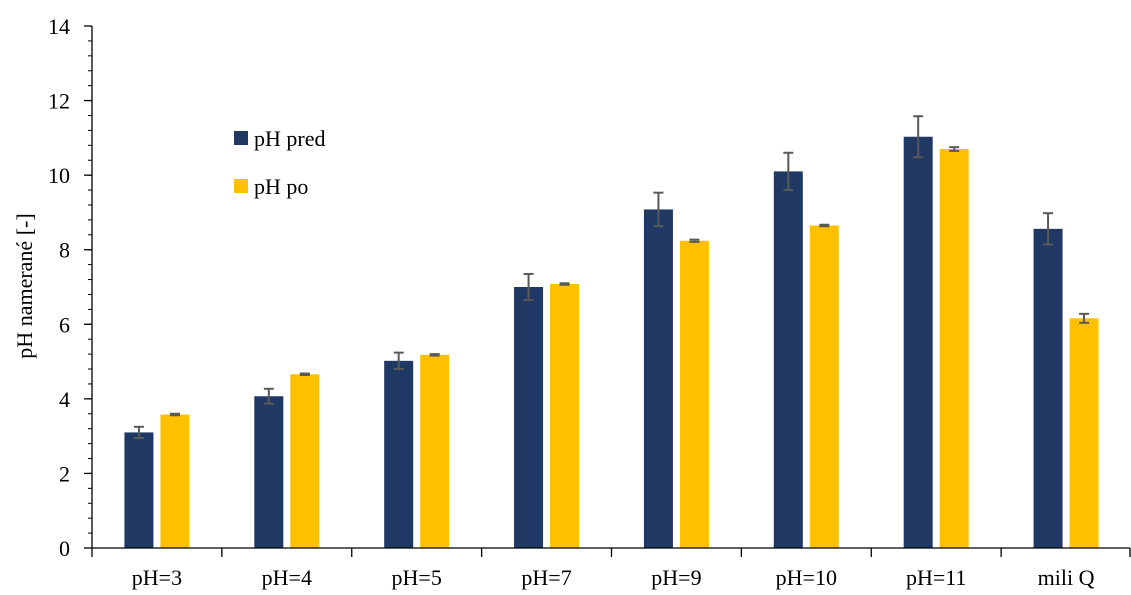 The height and width of the screenshot is (595, 1131). I want to click on x-tick-label: pH=5, so click(417, 577).